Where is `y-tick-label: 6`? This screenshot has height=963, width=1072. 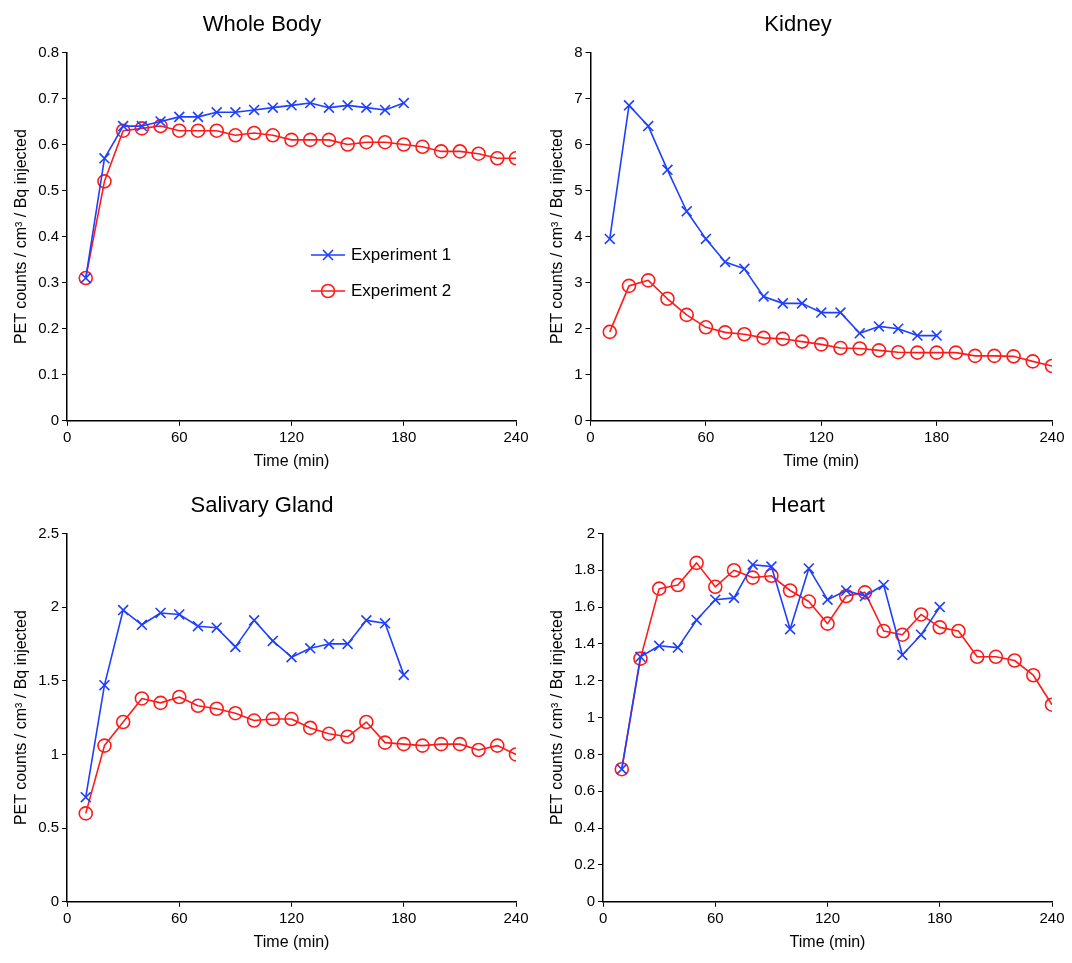 y-tick-label: 6 is located at coordinates (578, 143).